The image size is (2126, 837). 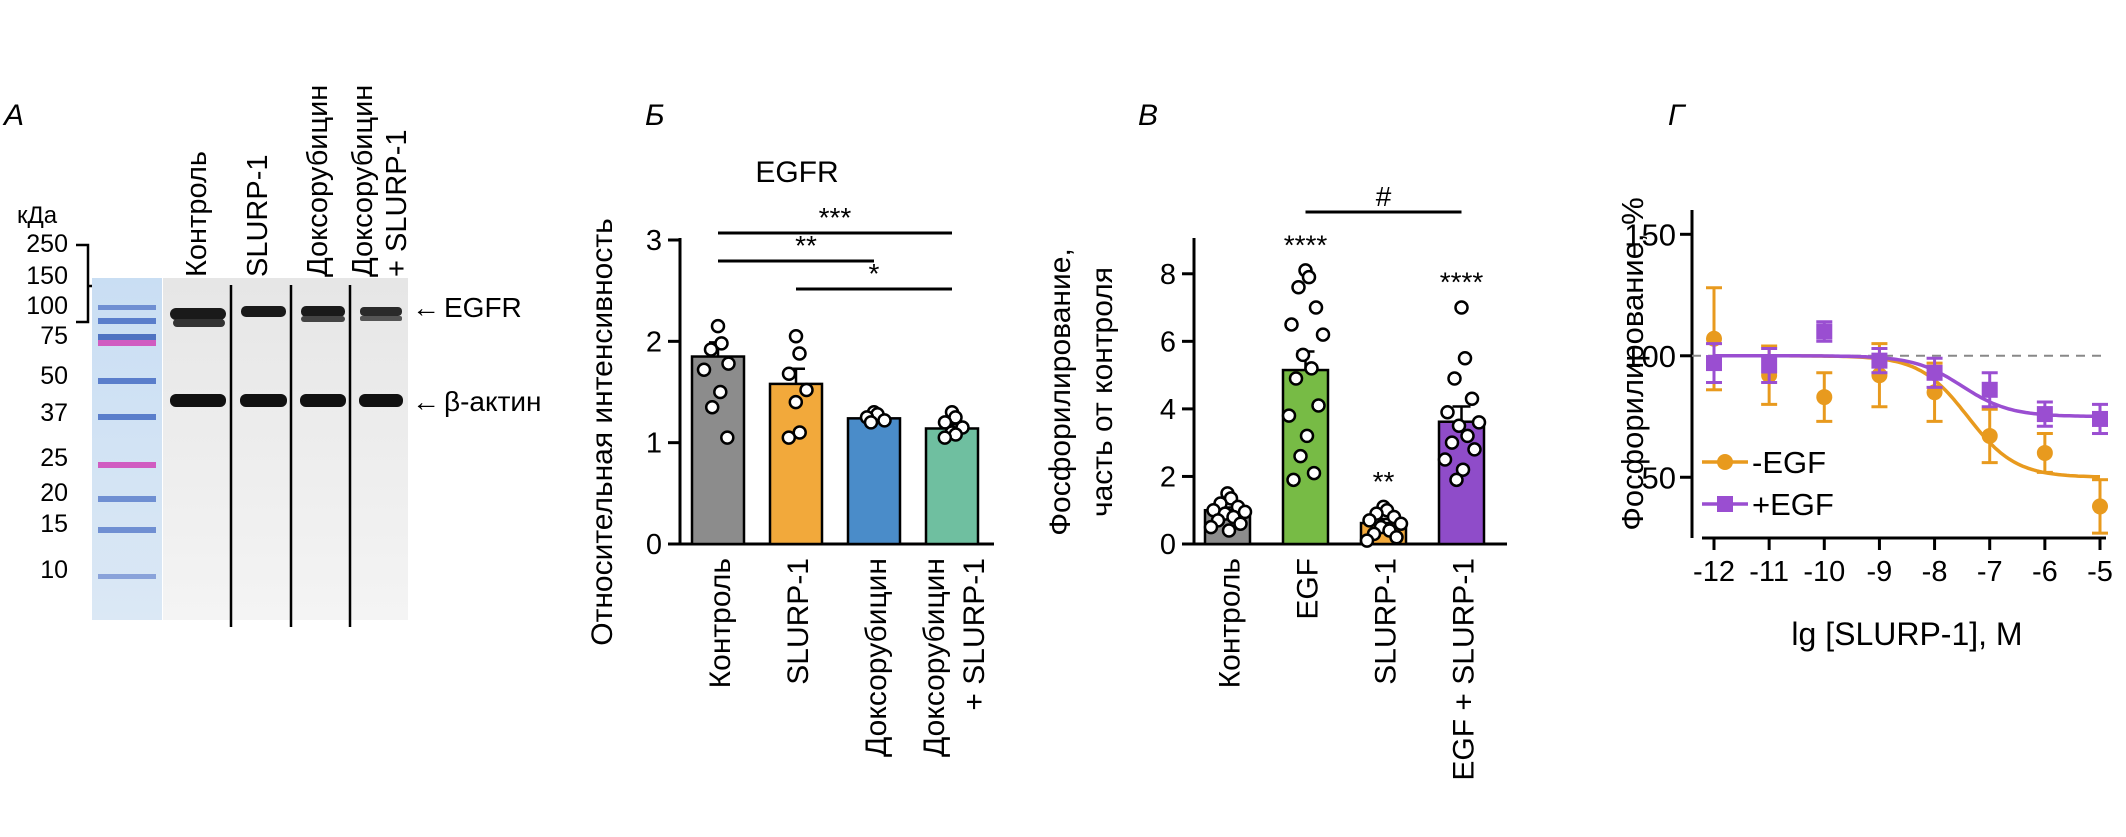 What do you see at coordinates (1102, 392) in the screenshot?
I see `y-axis-label: часть от контроля` at bounding box center [1102, 392].